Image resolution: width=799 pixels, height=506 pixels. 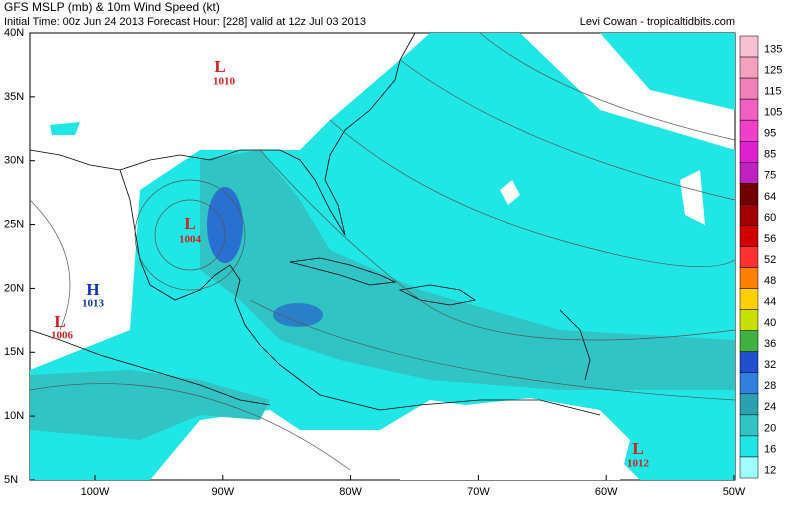 I want to click on lat-label: 10N, so click(x=14, y=416).